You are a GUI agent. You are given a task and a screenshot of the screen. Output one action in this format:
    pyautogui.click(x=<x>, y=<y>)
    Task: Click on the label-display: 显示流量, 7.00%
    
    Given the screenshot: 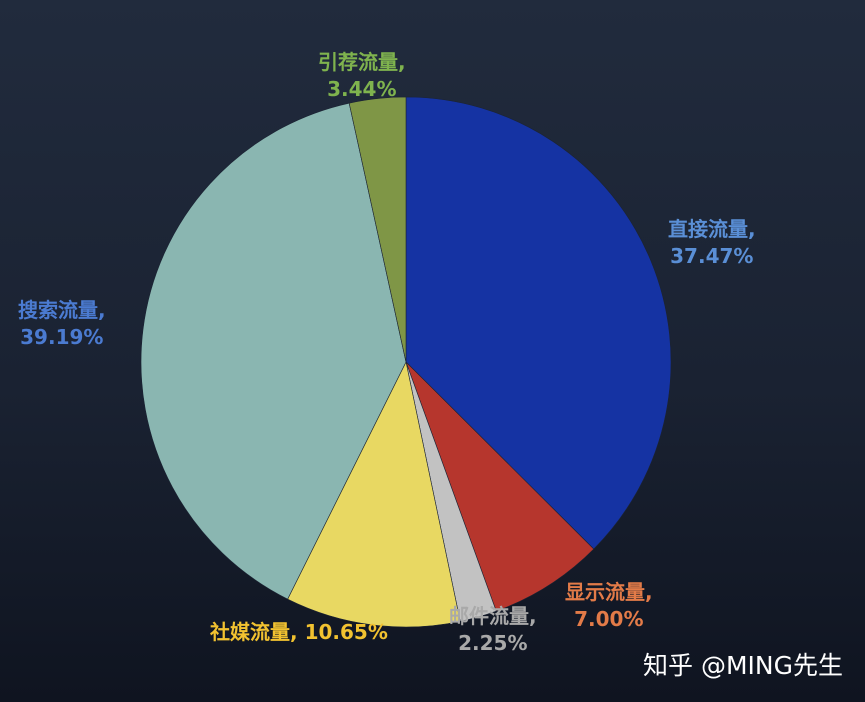 What is the action you would take?
    pyautogui.click(x=609, y=605)
    